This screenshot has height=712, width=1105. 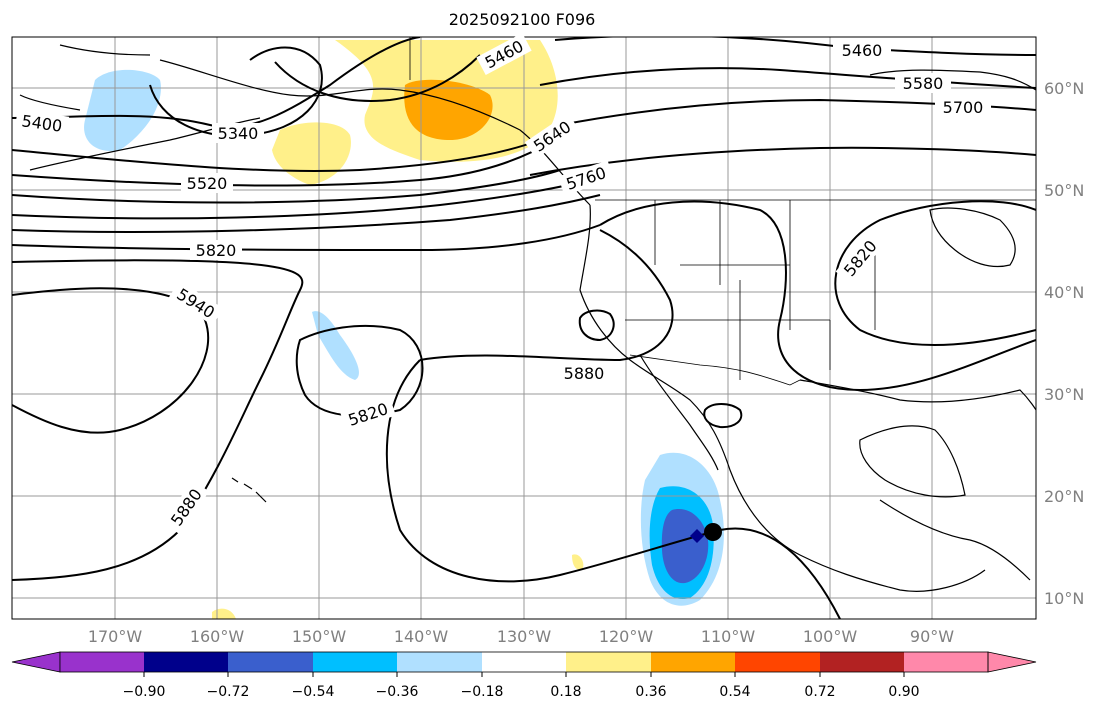 What do you see at coordinates (228, 692) in the screenshot?
I see `colorbar-tick-label: −0.72` at bounding box center [228, 692].